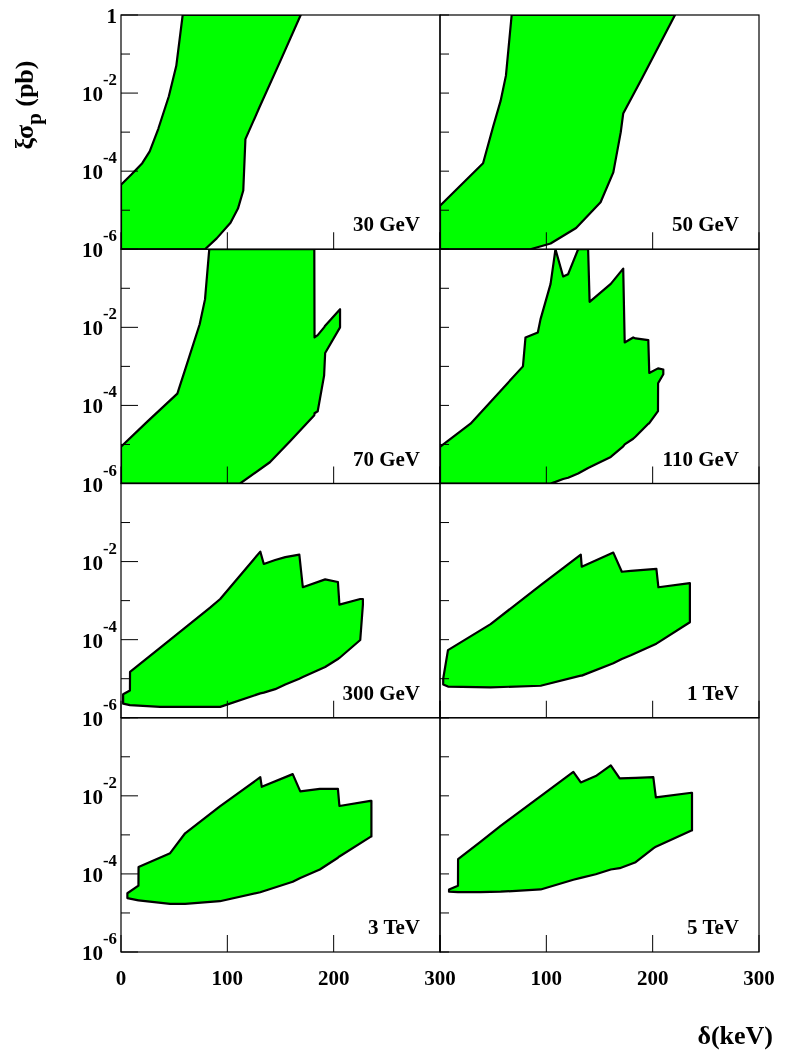  Describe the element at coordinates (713, 692) in the screenshot. I see `annotation: 1 TeV` at that location.